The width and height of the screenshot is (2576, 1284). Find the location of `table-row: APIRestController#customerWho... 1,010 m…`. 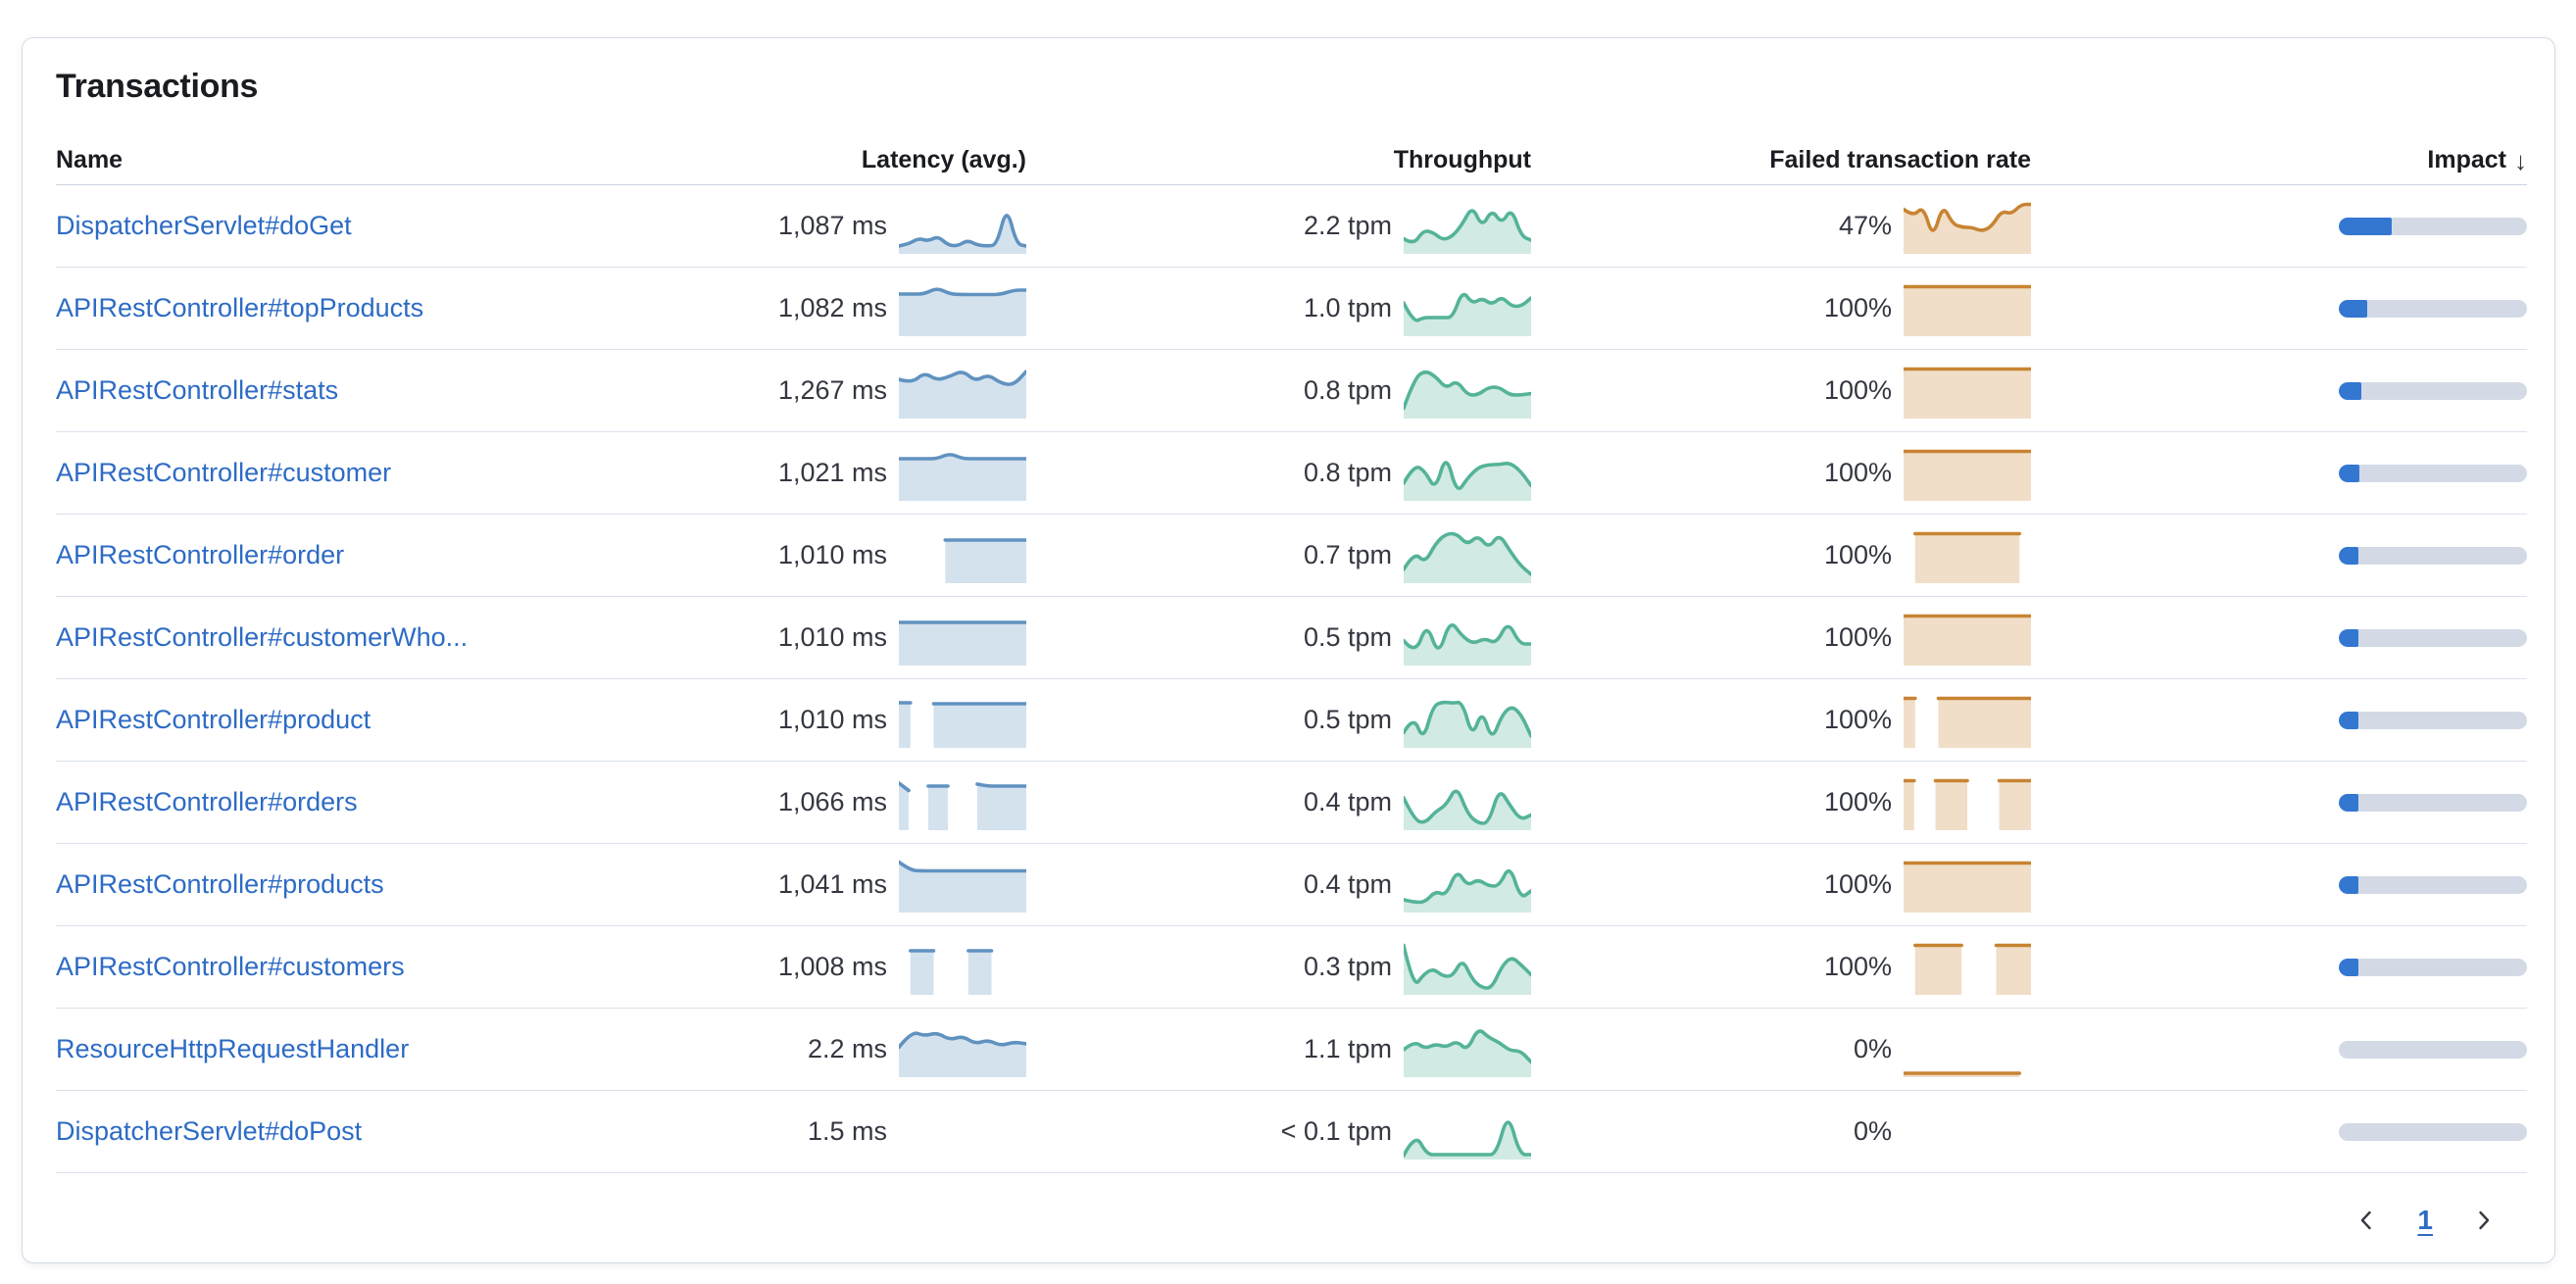

table-row: APIRestController#customerWho... 1,010 m… is located at coordinates (1291, 638).